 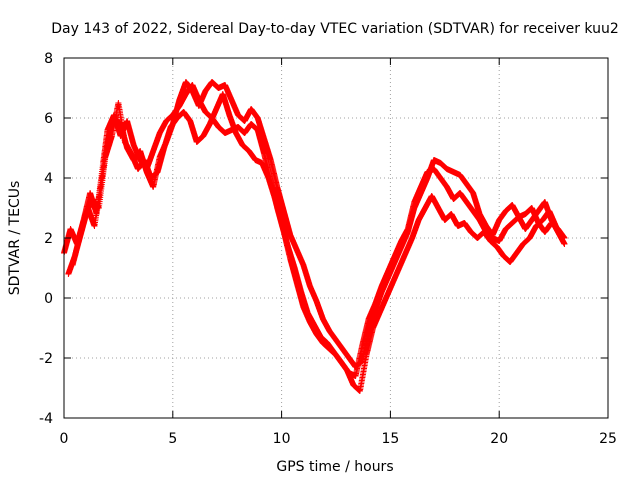 I want to click on x-axis-label: GPS time / hours, so click(x=334, y=467).